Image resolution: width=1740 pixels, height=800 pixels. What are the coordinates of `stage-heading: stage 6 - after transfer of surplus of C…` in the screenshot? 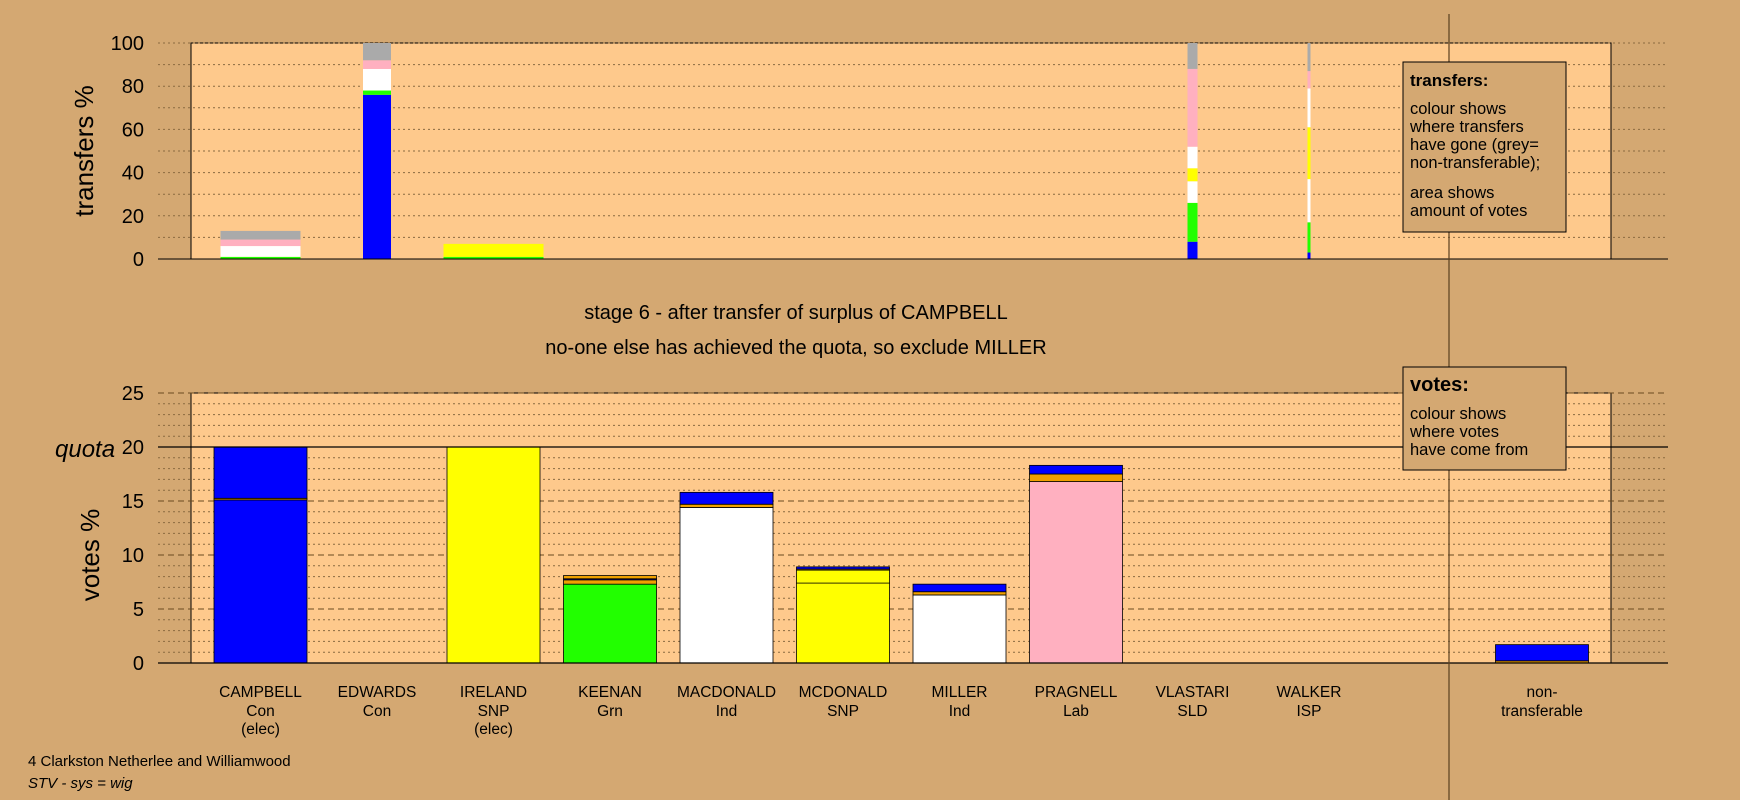 It's located at (796, 313).